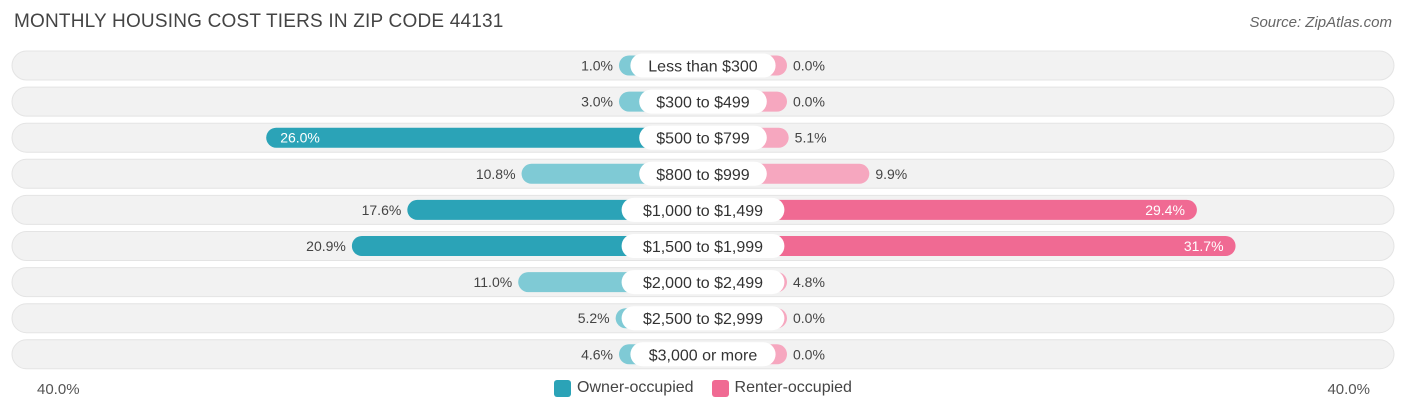  I want to click on category-label: $2,000 to $2,499, so click(703, 283).